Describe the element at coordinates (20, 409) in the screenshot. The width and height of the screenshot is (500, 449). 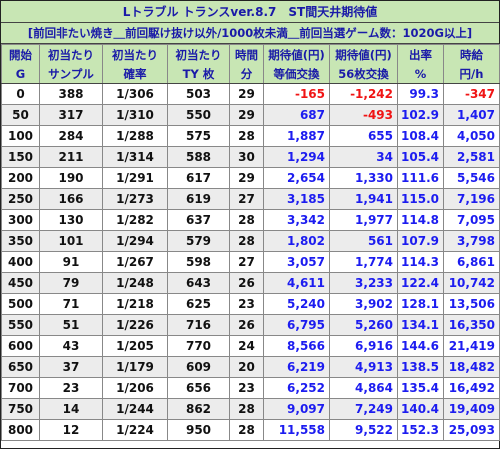
I see `cell-start-game: 750` at that location.